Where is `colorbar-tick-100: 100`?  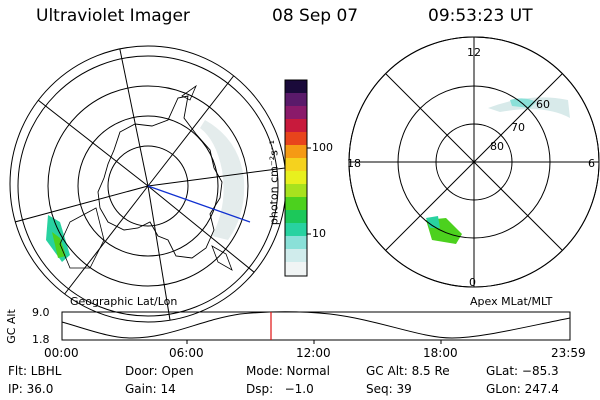 colorbar-tick-100: 100 is located at coordinates (322, 147).